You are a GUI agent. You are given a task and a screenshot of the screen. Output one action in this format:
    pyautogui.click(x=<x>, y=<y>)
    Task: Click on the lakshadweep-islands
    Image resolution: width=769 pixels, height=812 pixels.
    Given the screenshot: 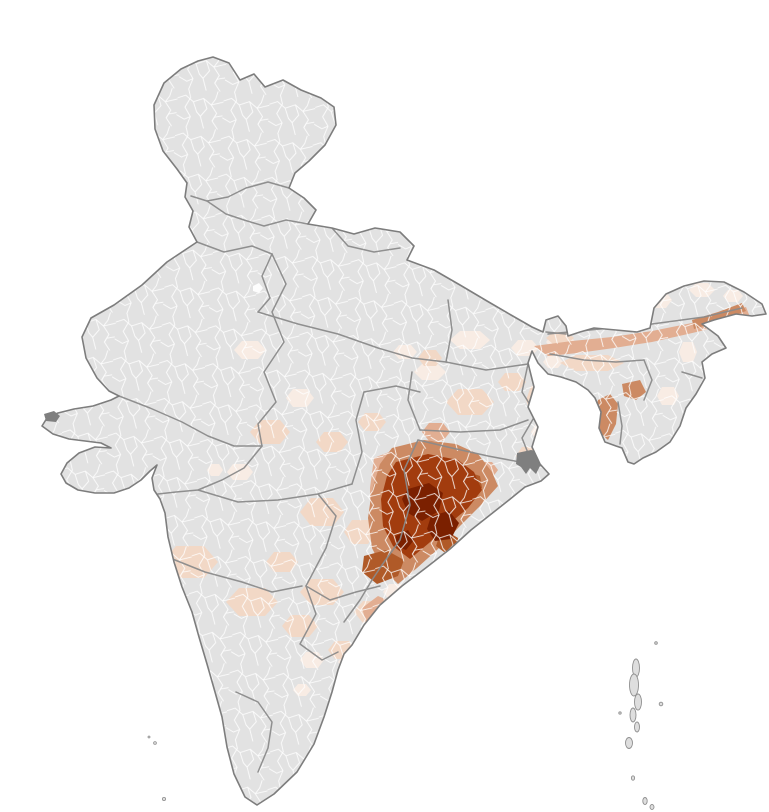 What is the action you would take?
    pyautogui.click(x=156, y=768)
    